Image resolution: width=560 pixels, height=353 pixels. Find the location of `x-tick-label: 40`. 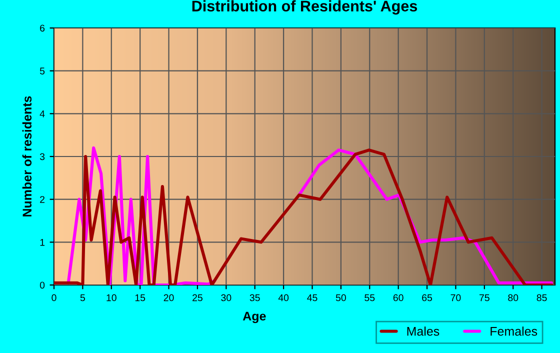

x-tick-label: 40 is located at coordinates (283, 298).